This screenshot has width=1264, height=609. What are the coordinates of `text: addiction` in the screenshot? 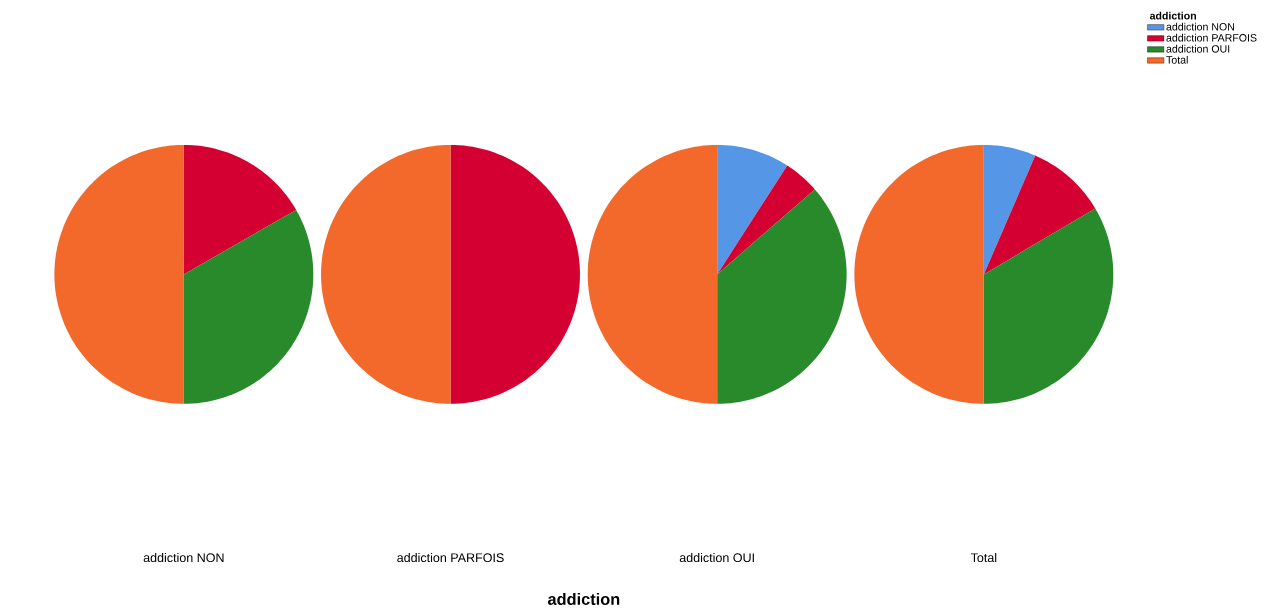 It's located at (583, 599).